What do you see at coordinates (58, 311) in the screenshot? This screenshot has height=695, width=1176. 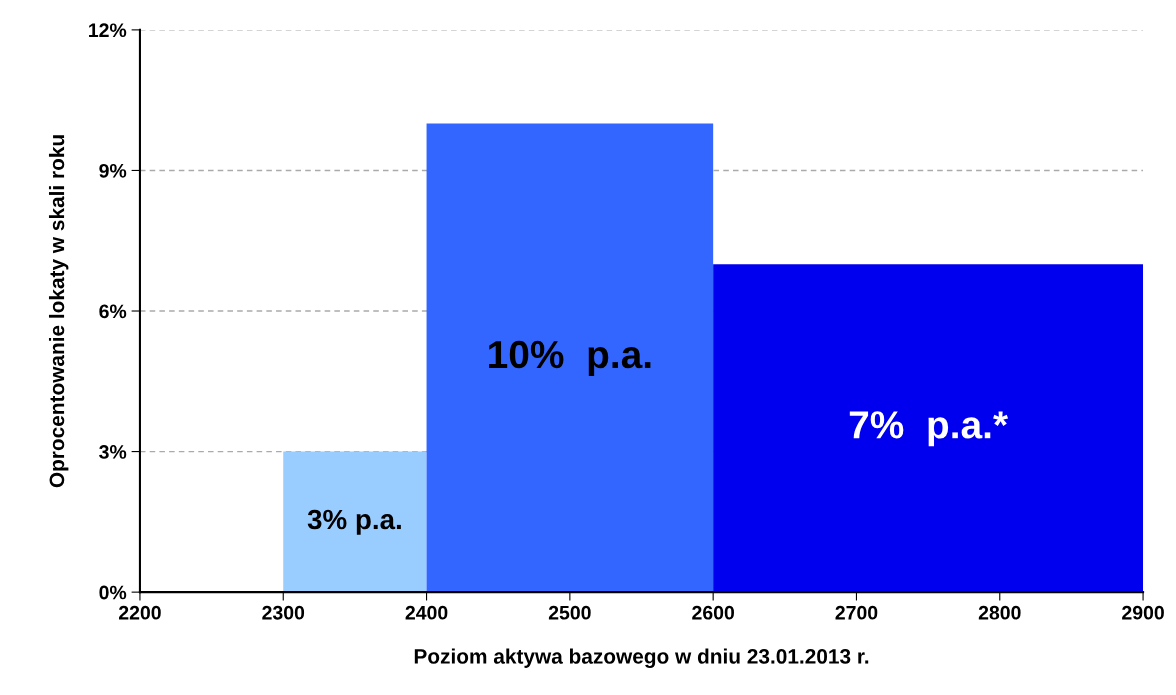 I see `y-axis-title: Oprocentowanie lokaty w skali roku` at bounding box center [58, 311].